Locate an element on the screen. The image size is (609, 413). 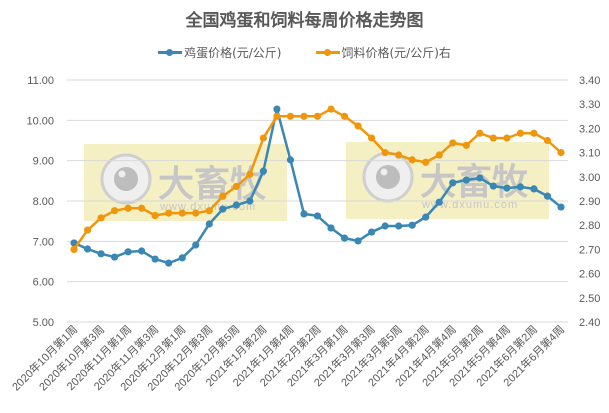
right-axis-tick: 2.70 is located at coordinates (589, 250).